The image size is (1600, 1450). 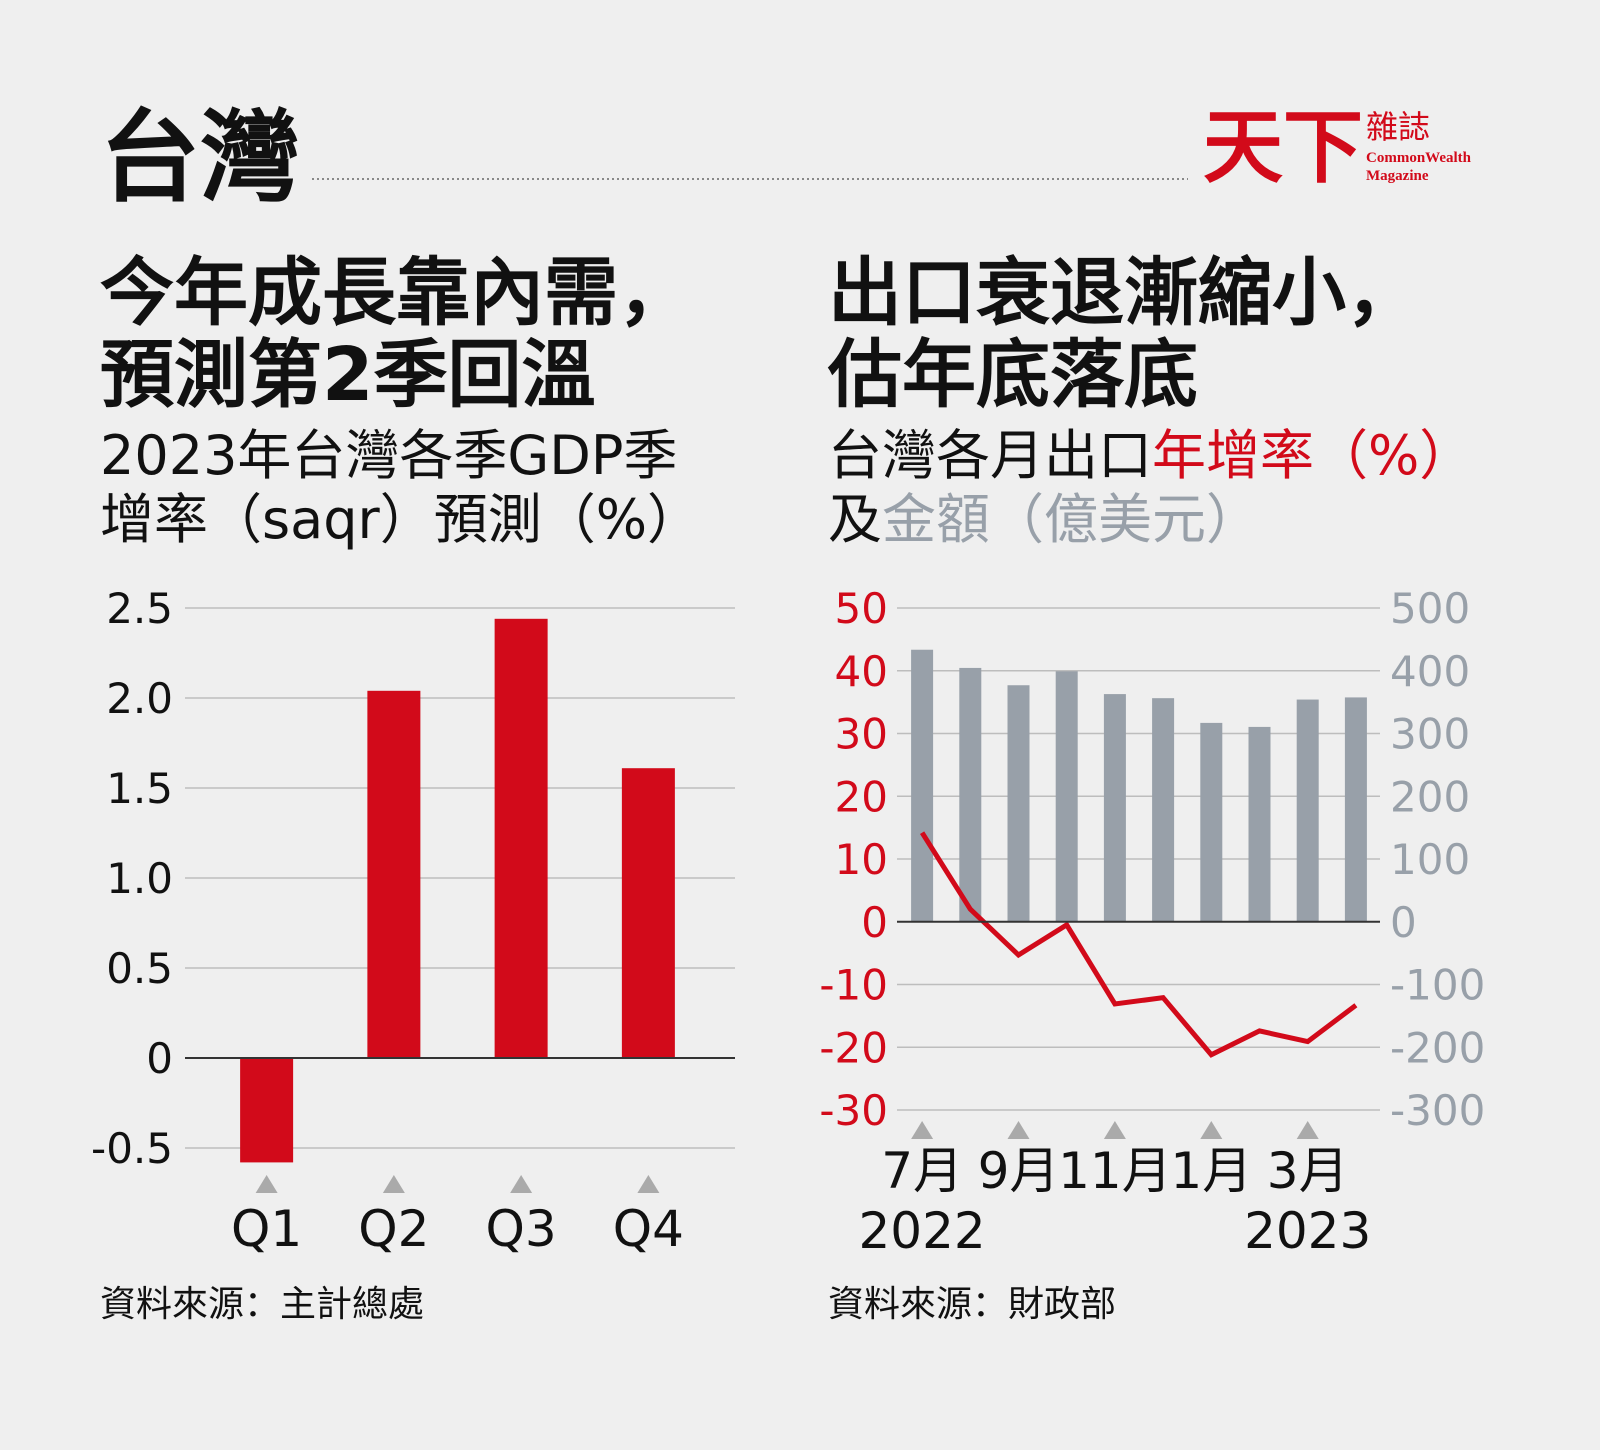 I want to click on x-tick-label: 3月, so click(x=1308, y=1171).